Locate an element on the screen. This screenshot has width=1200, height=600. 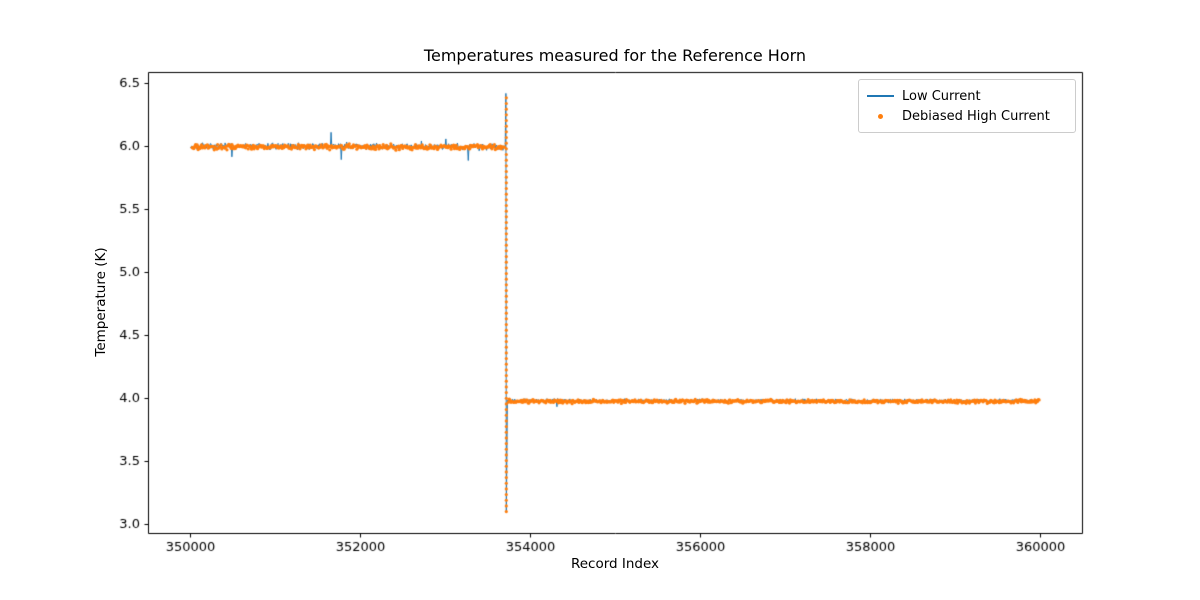
legend-item-low-current: Low Current is located at coordinates (967, 96).